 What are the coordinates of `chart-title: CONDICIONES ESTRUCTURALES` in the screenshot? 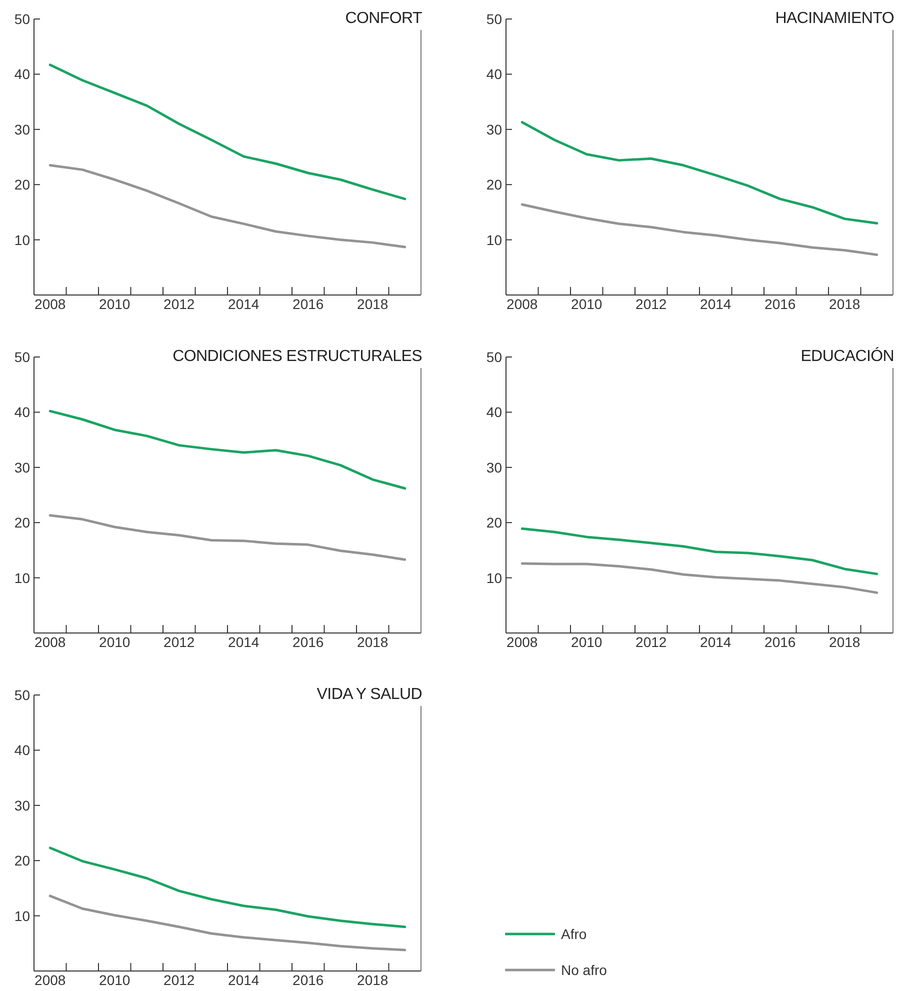 It's located at (297, 357).